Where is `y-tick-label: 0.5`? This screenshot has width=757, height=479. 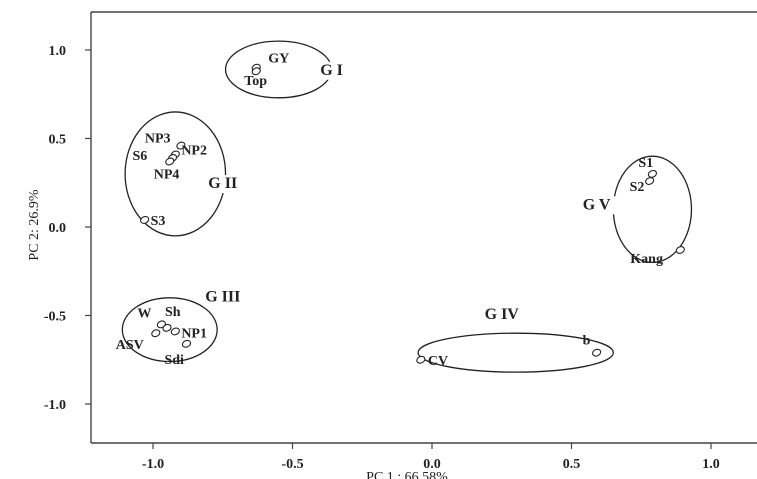 y-tick-label: 0.5 is located at coordinates (58, 140).